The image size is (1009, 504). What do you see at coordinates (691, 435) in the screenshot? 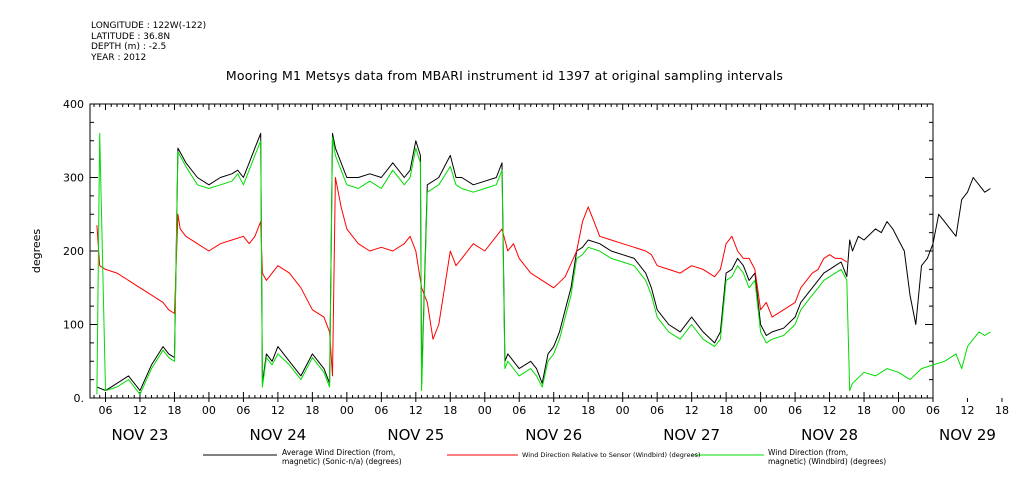
I see `x-day-label: NOV 27` at bounding box center [691, 435].